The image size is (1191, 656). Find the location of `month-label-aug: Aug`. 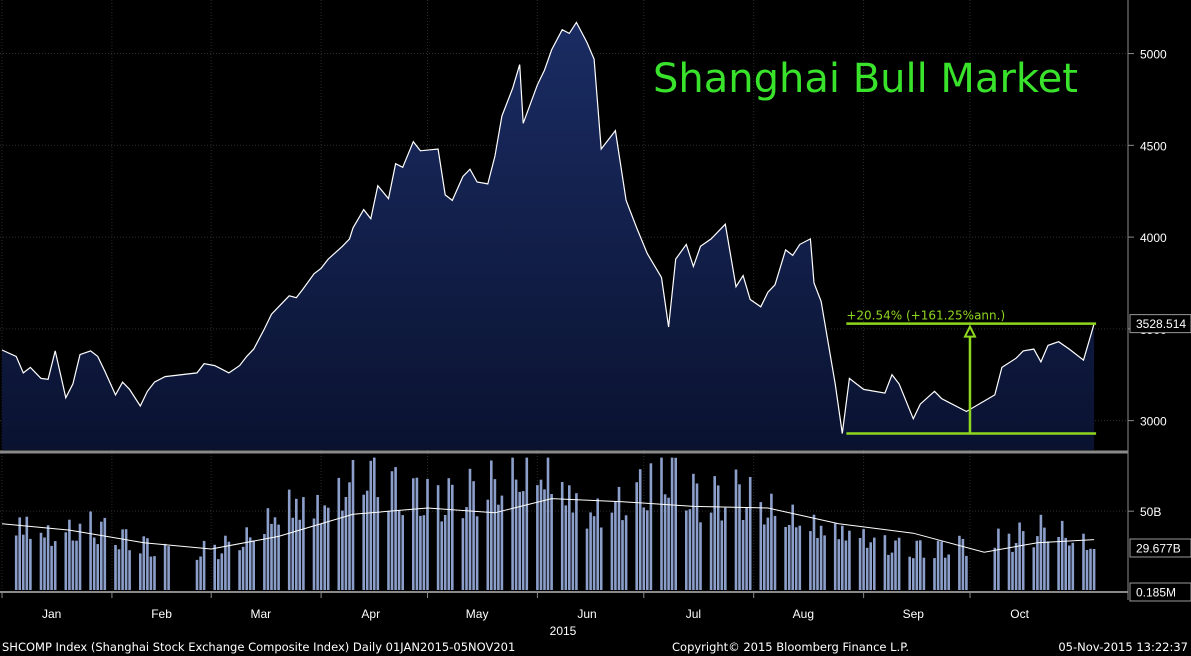

month-label-aug: Aug is located at coordinates (803, 614).